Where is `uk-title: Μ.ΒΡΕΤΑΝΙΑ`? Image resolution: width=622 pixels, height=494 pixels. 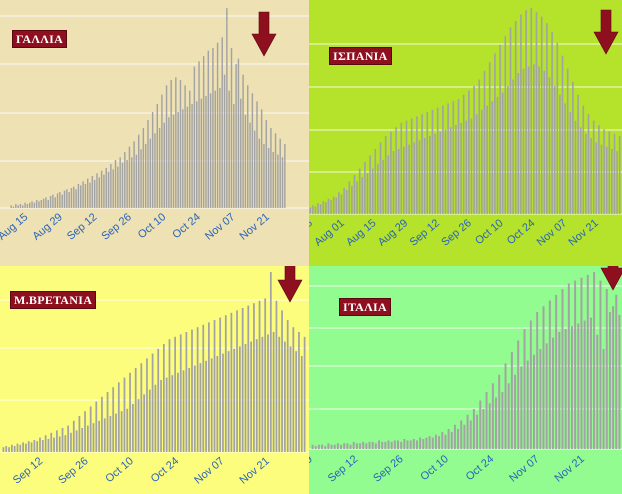
uk-title: Μ.ΒΡΕΤΑΝΙΑ is located at coordinates (53, 300).